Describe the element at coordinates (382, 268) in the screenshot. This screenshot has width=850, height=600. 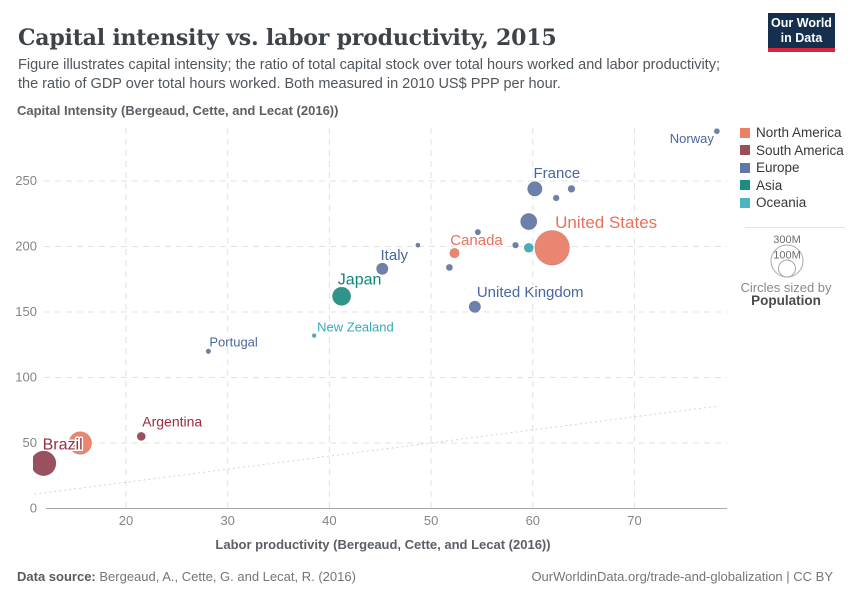
I see `bubble-italy` at that location.